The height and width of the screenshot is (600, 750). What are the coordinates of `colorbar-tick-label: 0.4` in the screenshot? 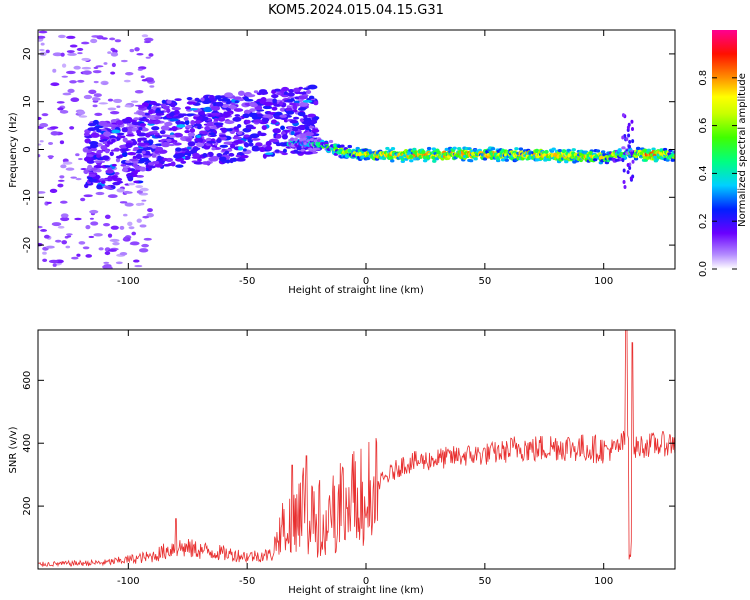 It's located at (703, 173).